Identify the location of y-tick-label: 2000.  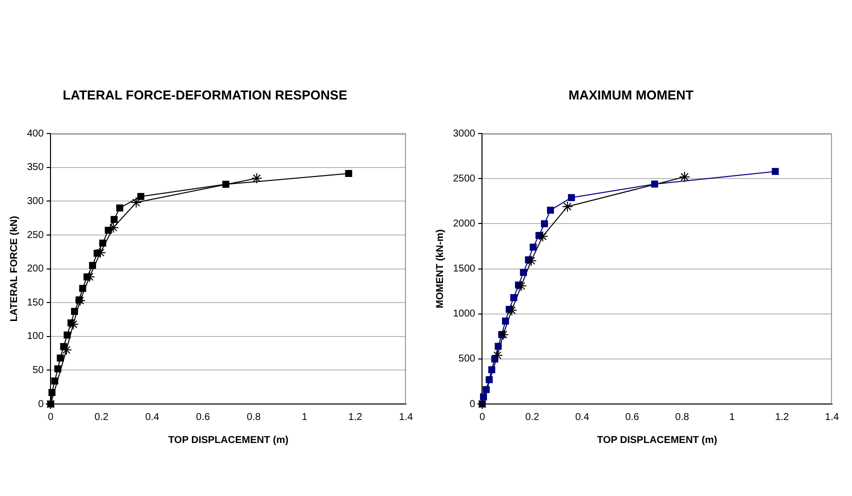
(464, 224).